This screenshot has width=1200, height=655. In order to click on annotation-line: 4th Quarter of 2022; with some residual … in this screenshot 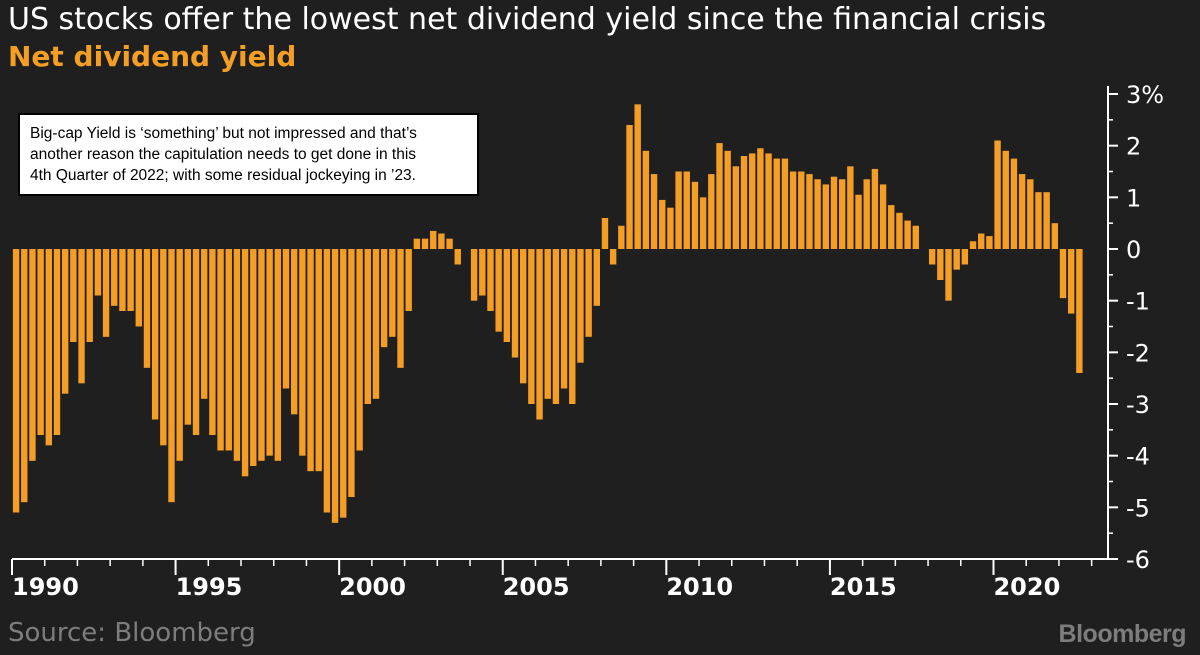, I will do `click(223, 175)`.